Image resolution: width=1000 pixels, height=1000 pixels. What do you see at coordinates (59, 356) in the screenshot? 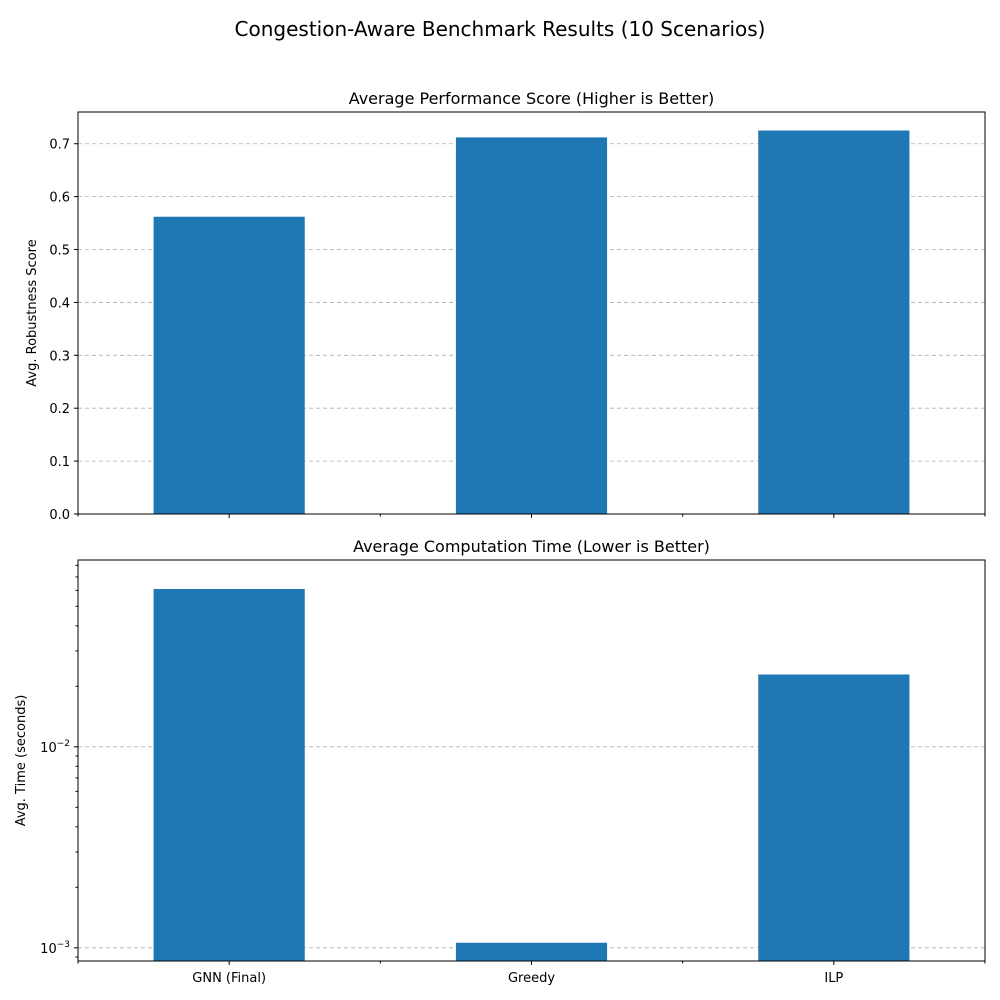
I see `performance-ytick-label: 0.3` at bounding box center [59, 356].